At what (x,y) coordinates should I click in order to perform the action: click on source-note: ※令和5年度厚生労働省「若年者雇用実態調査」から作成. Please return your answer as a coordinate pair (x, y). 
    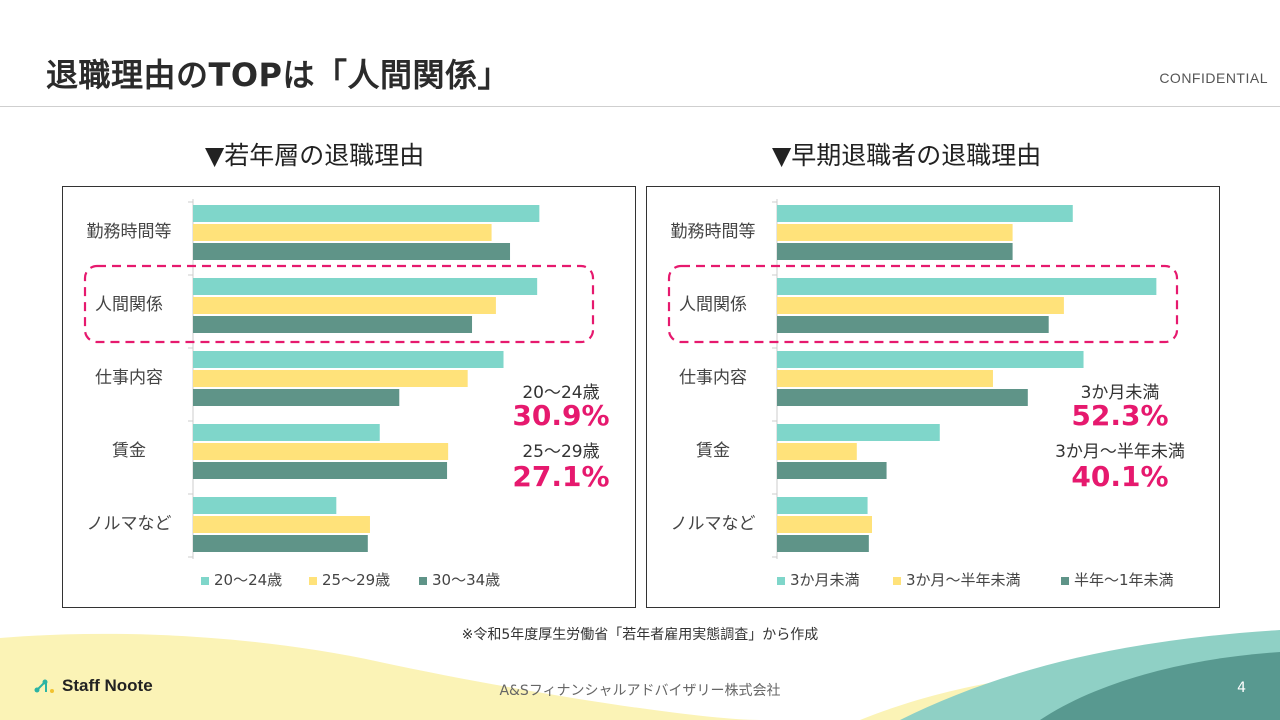
    Looking at the image, I should click on (640, 635).